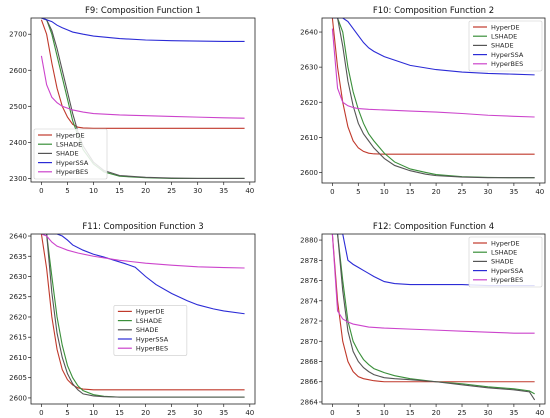 Image resolution: width=550 pixels, height=418 pixels. Describe the element at coordinates (18, 143) in the screenshot. I see `y-tick-label: 2400` at that location.